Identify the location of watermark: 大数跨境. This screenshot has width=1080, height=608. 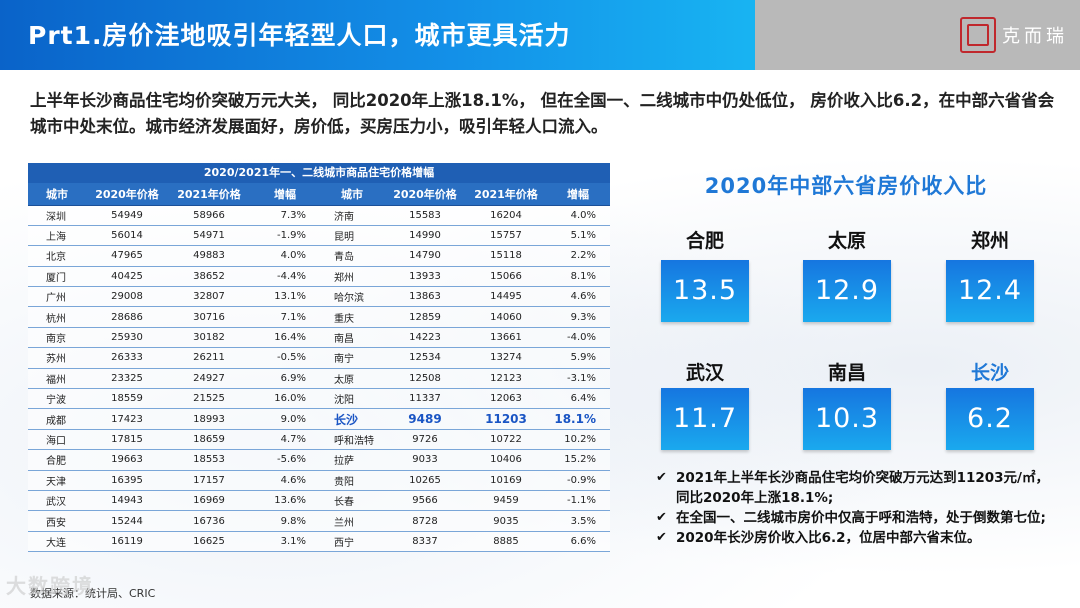
(50, 586).